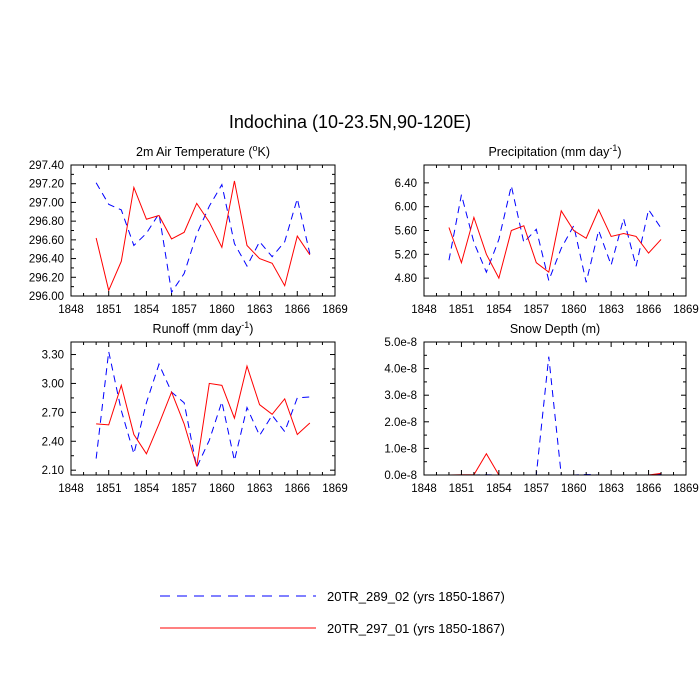  I want to click on y-tick-label: 296.40, so click(46, 260).